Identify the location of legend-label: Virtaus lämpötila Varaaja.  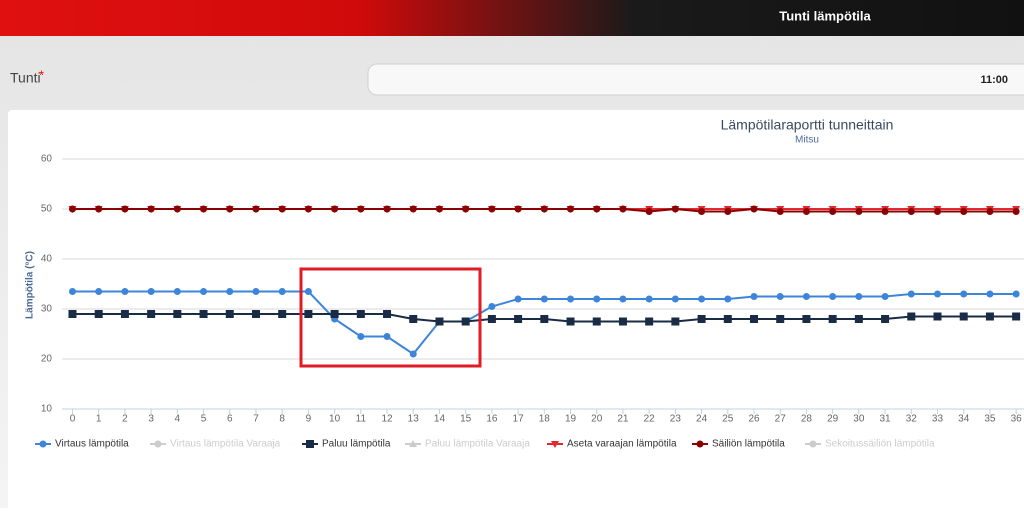
(225, 444).